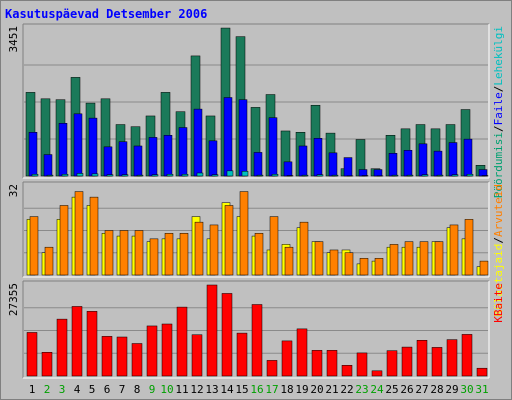  What do you see at coordinates (227, 389) in the screenshot?
I see `day-label: 14` at bounding box center [227, 389].